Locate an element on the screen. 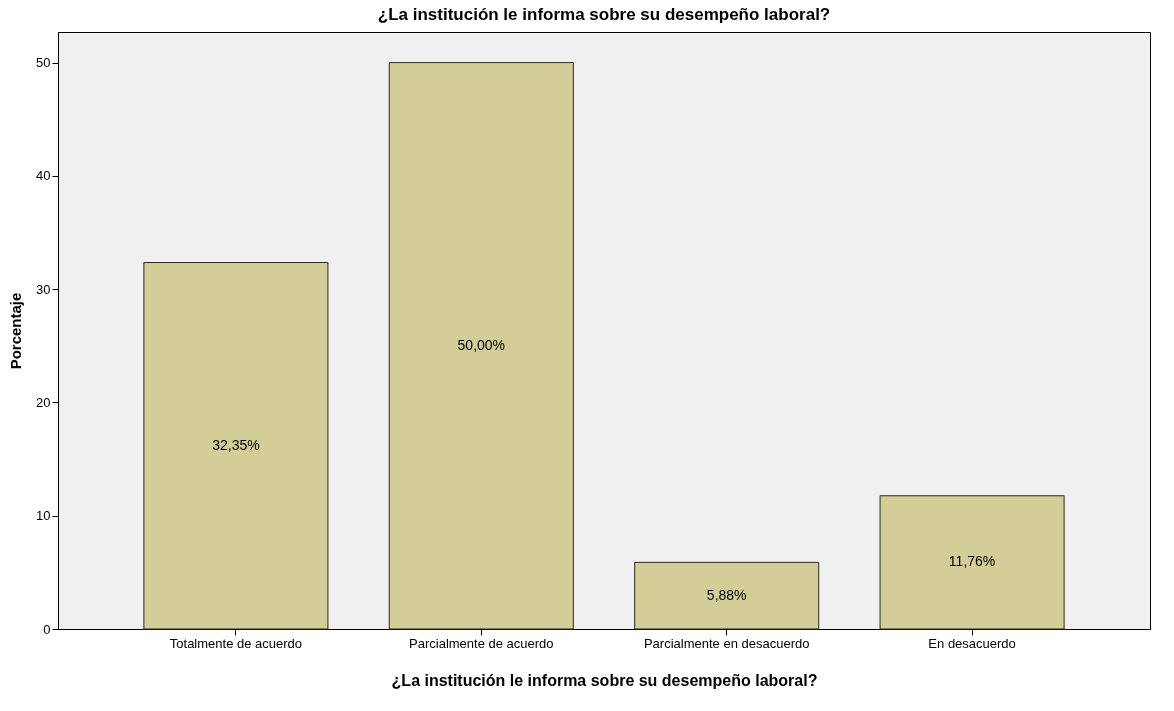  x-tick-label: Parcialmente en desacuerdo is located at coordinates (726, 643).